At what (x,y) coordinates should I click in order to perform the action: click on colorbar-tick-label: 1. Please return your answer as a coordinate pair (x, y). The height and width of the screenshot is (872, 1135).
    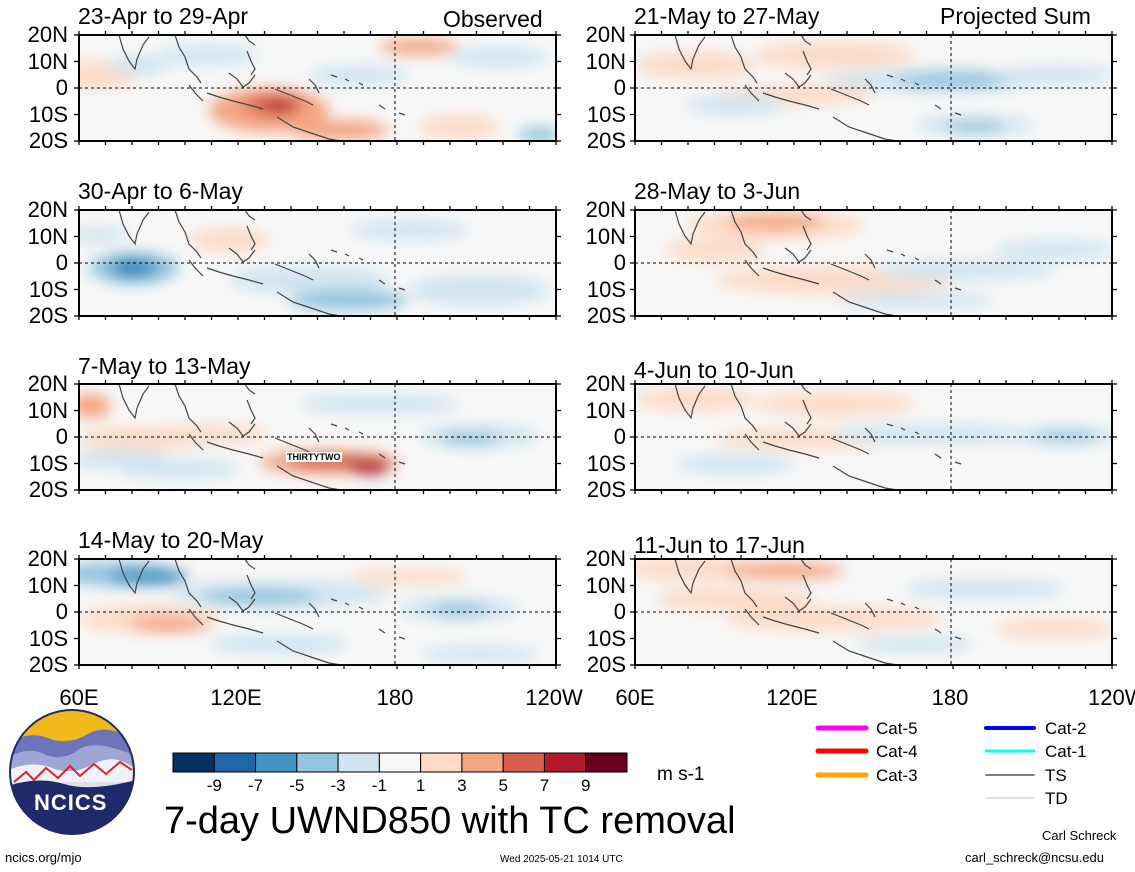
    Looking at the image, I should click on (420, 785).